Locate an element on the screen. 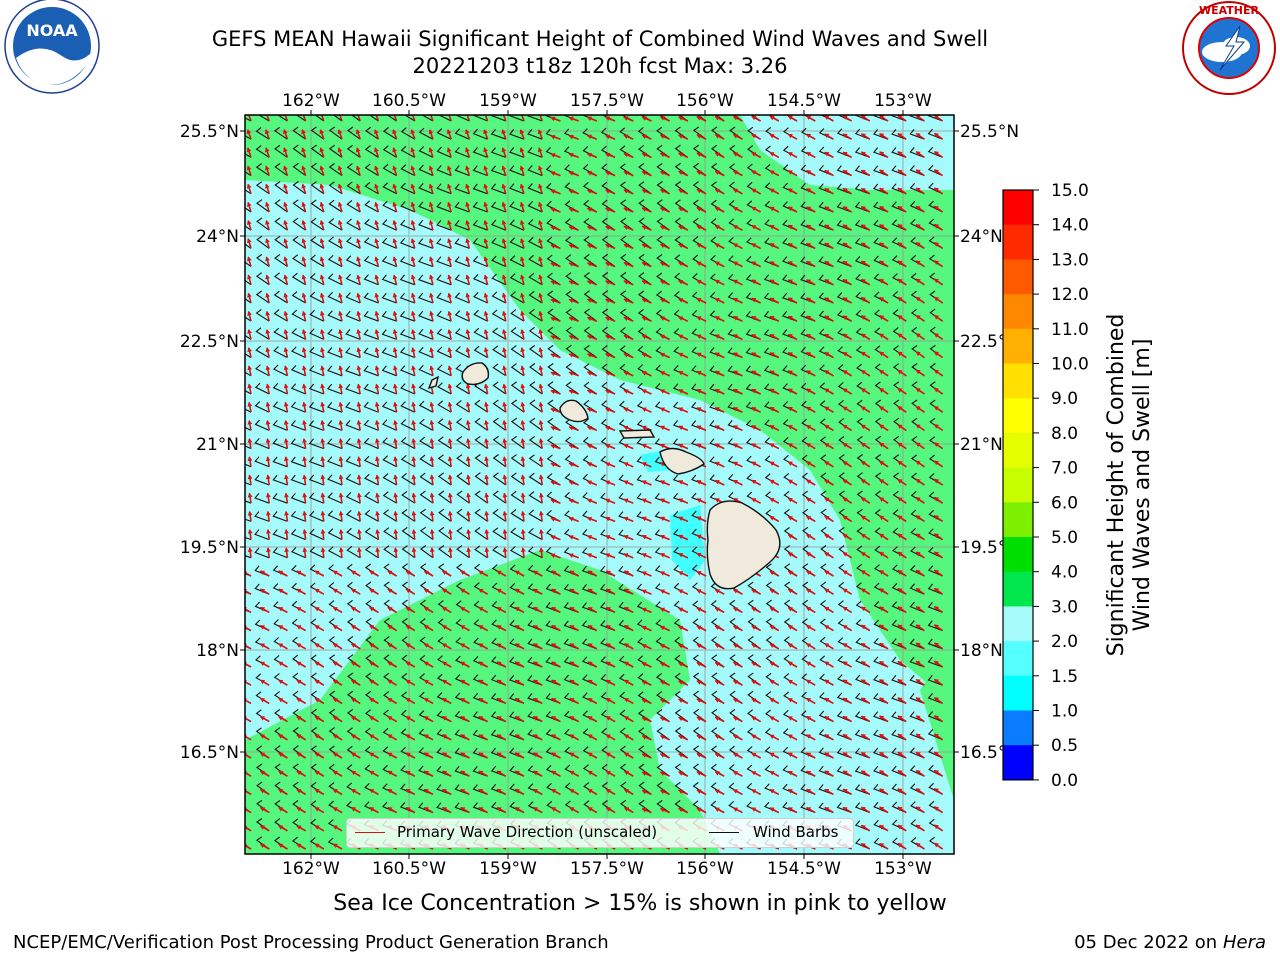 The height and width of the screenshot is (960, 1280). lon-label-top: 160.5°W is located at coordinates (409, 101).